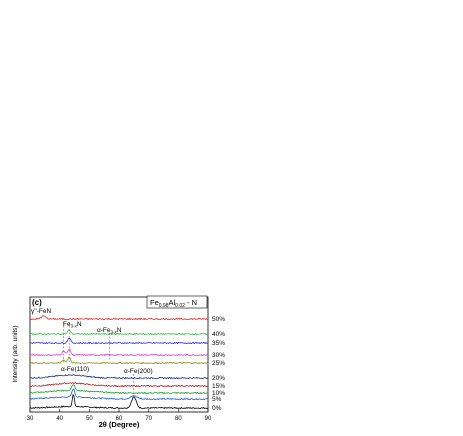 This screenshot has height=436, width=463. Describe the element at coordinates (218, 334) in the screenshot. I see `series-label: 40%` at that location.